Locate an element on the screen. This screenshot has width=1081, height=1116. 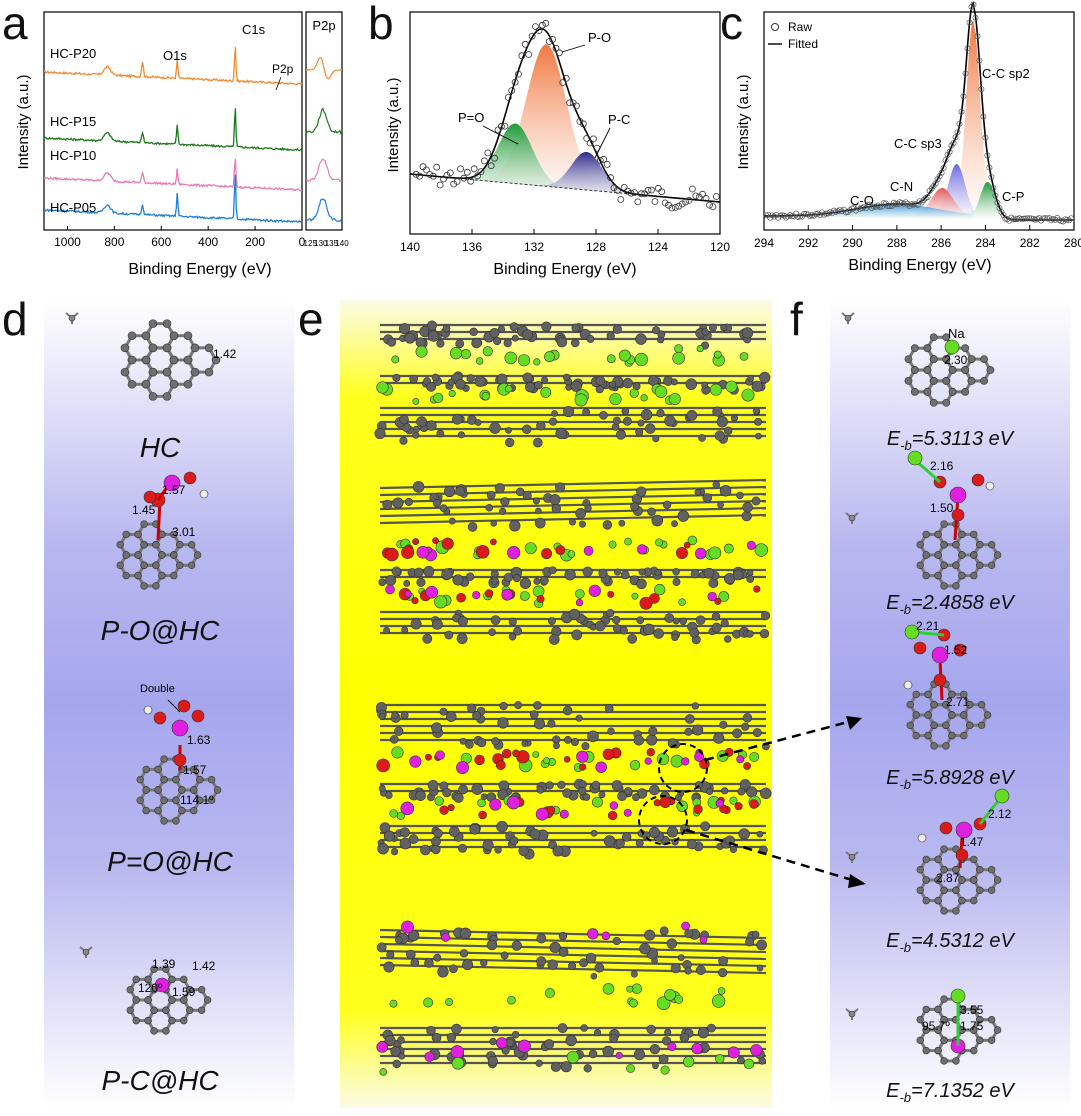
structure-name-pc-hc: P-C@HC is located at coordinates (160, 1080).